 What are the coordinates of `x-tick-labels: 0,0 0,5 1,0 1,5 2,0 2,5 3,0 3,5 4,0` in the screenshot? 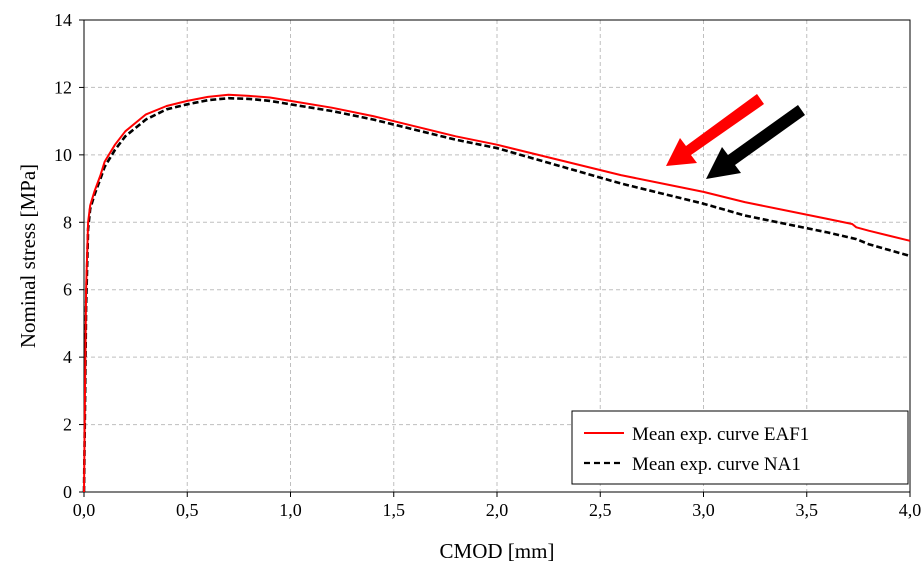 It's located at (497, 506).